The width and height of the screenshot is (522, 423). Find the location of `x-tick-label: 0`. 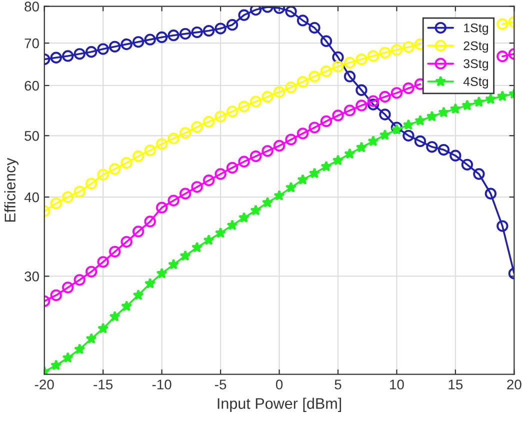

x-tick-label: 0 is located at coordinates (279, 385).